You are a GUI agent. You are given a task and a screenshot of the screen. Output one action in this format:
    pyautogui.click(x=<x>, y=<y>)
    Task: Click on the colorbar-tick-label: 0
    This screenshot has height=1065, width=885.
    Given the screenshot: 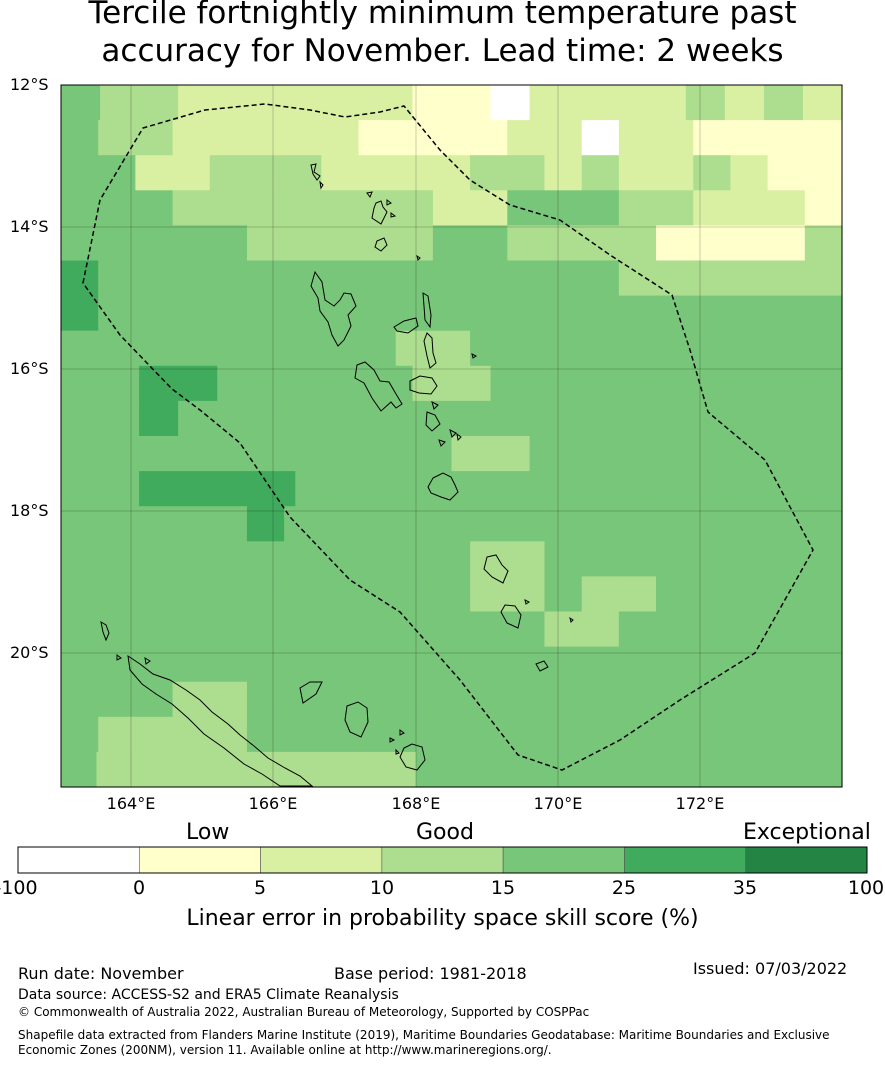 What is the action you would take?
    pyautogui.click(x=139, y=888)
    